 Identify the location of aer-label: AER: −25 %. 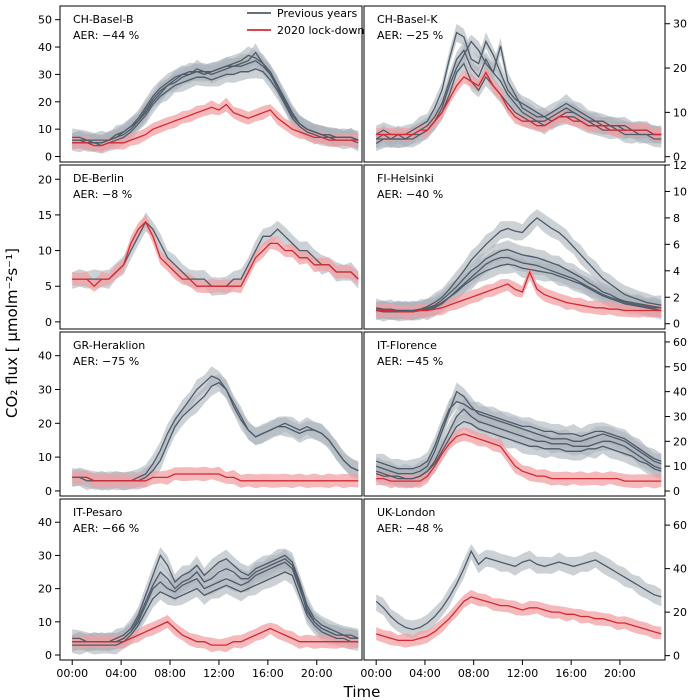
(410, 35).